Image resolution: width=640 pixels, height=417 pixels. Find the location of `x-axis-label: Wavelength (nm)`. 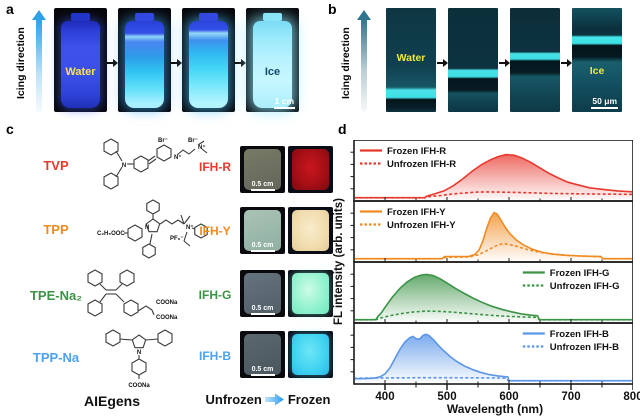

x-axis-label: Wavelength (nm) is located at coordinates (495, 409).